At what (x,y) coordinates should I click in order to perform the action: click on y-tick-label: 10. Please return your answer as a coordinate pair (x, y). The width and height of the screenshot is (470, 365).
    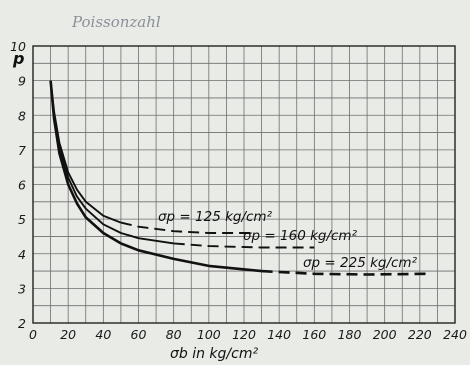
    Looking at the image, I should click on (18, 46).